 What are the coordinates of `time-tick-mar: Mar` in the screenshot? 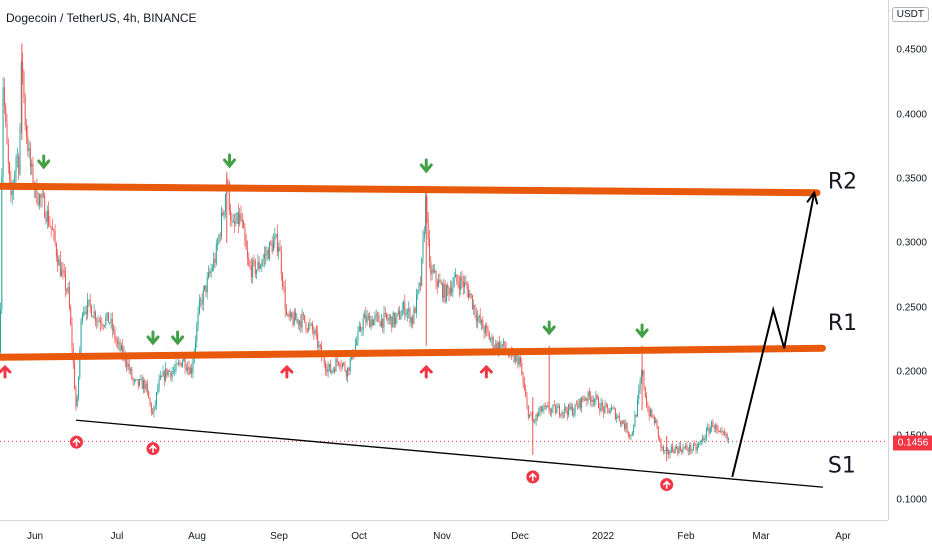 It's located at (761, 536).